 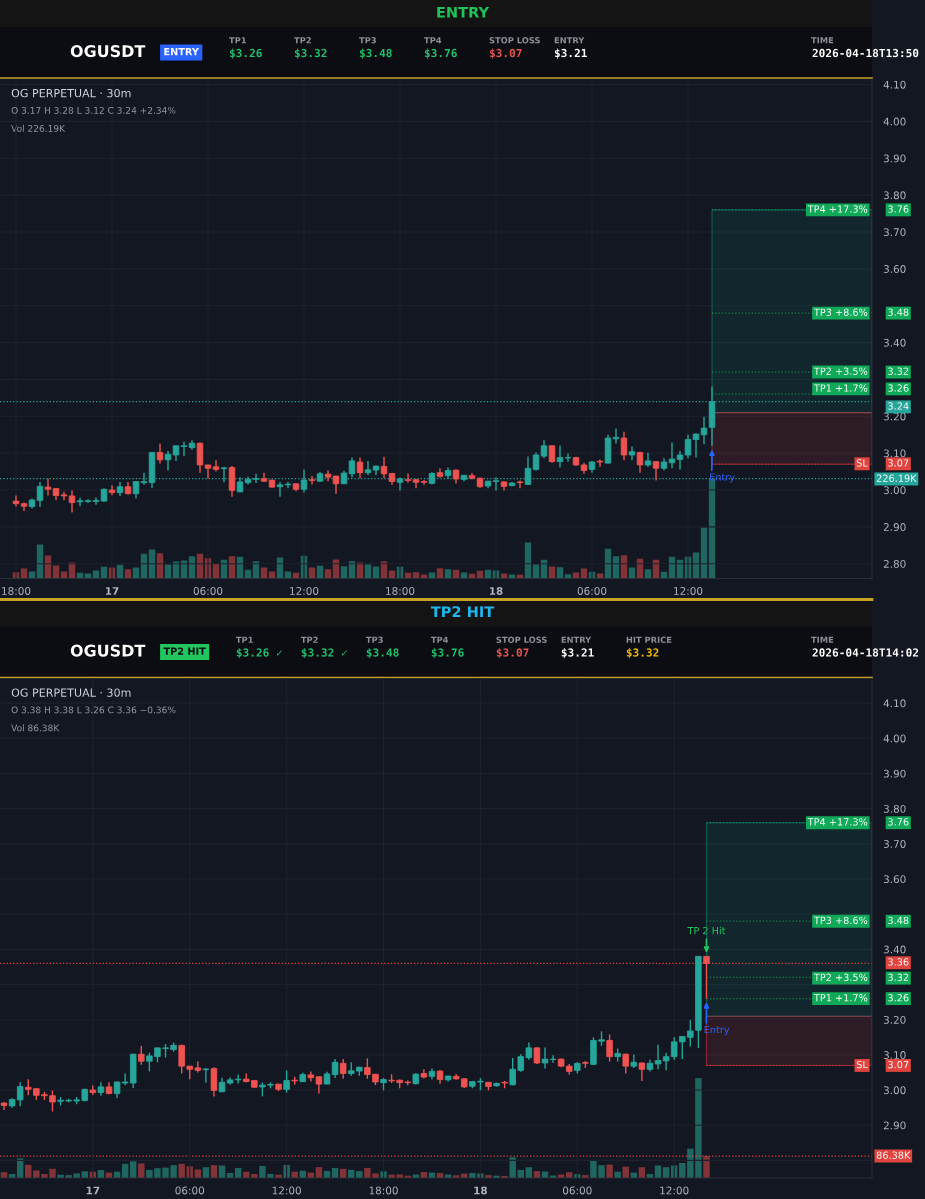 I want to click on y-tick-label: 3.36, so click(x=898, y=962).